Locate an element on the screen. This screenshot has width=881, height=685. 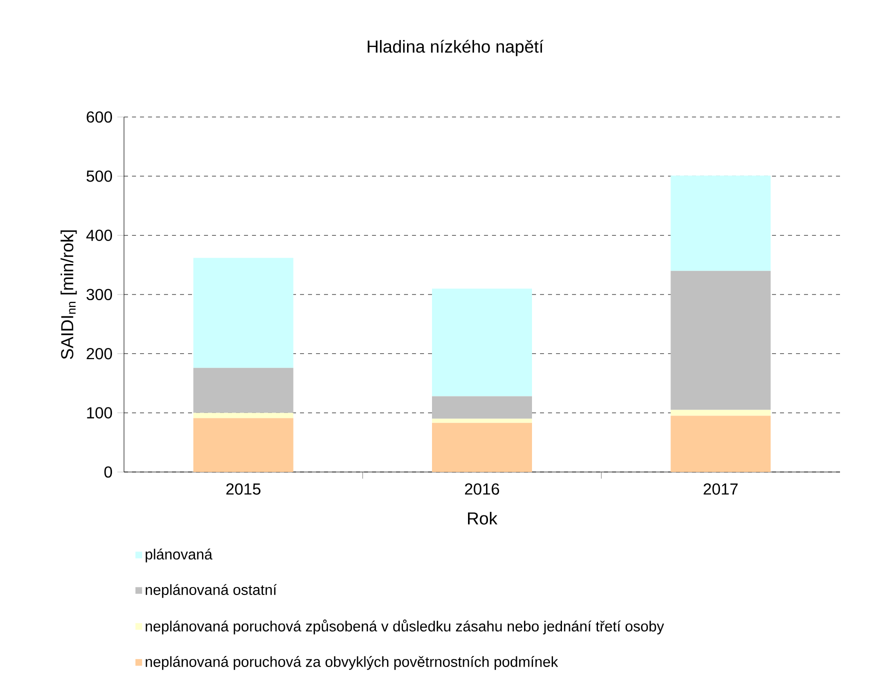
x-axis-title: Rok is located at coordinates (483, 518).